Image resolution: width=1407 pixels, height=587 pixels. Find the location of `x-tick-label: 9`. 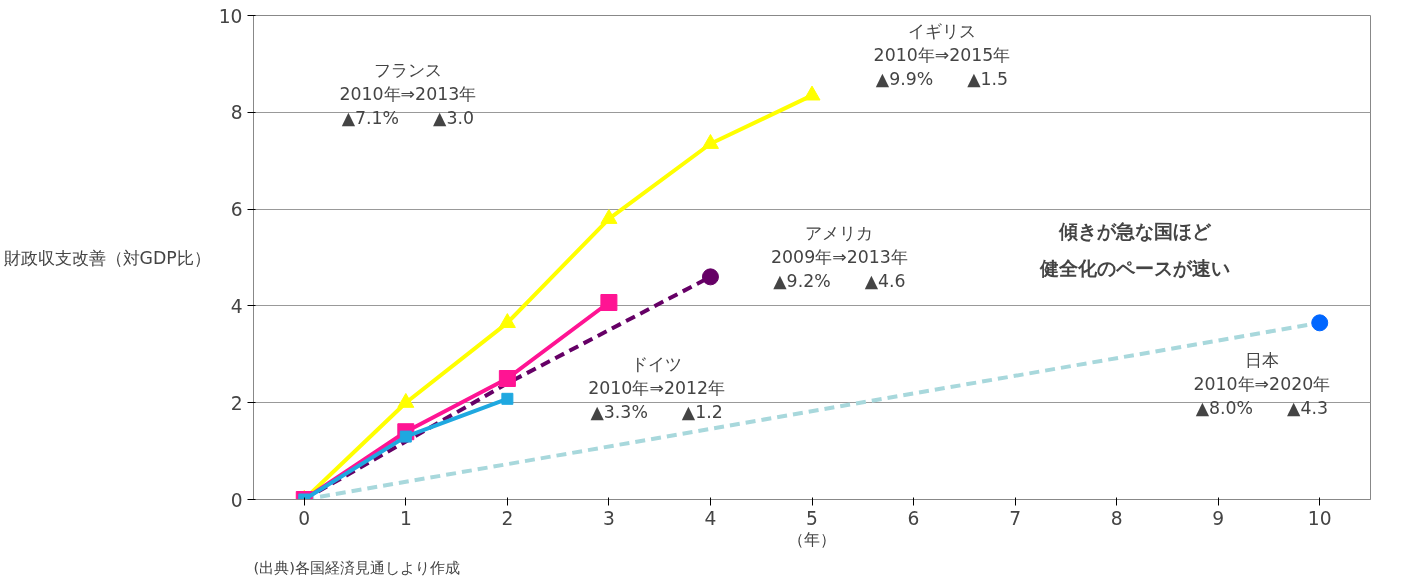

x-tick-label: 9 is located at coordinates (1218, 518).